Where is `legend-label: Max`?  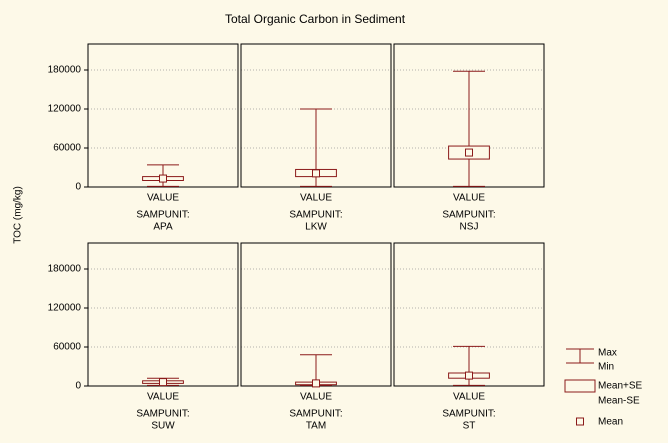
legend-label: Max is located at coordinates (607, 353).